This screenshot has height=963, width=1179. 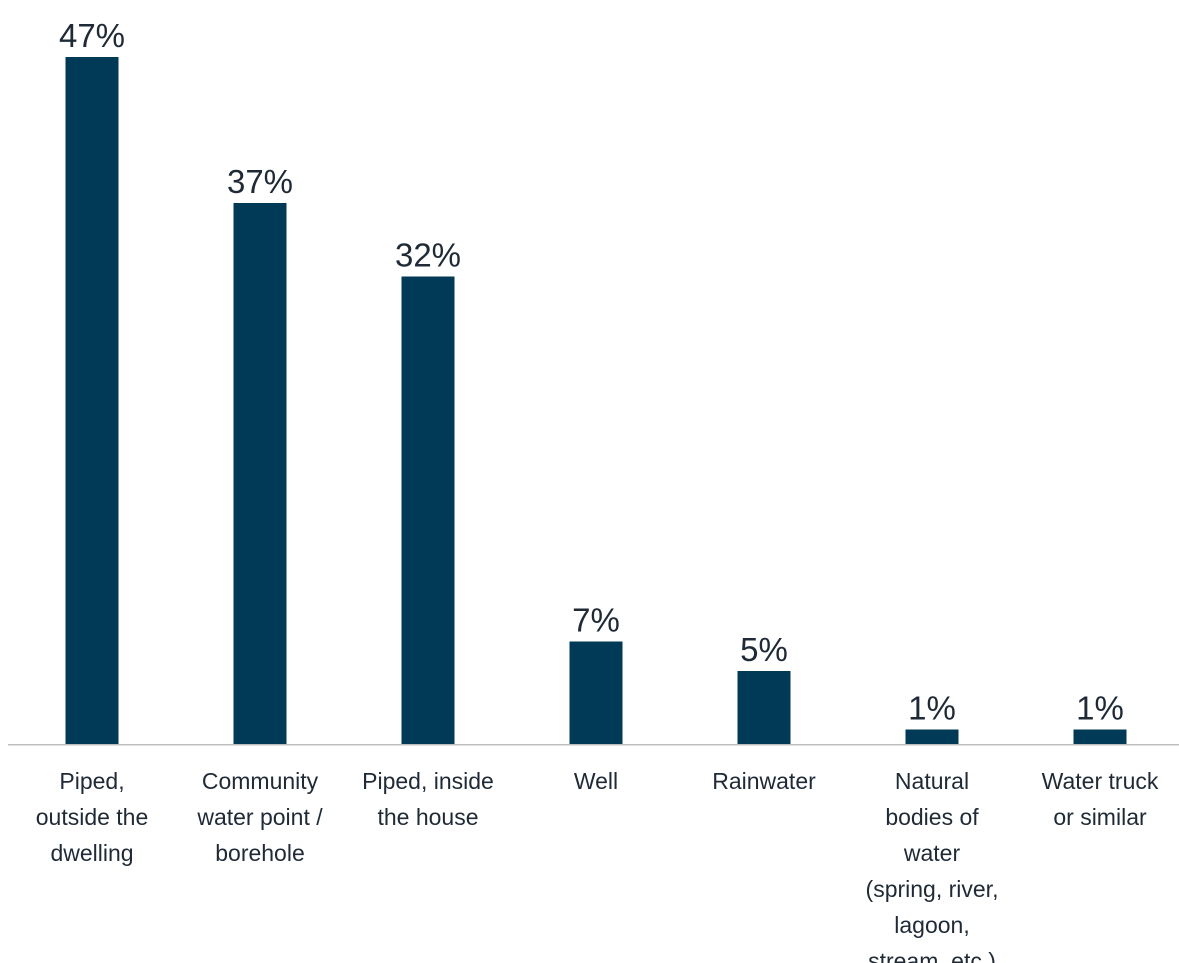 What do you see at coordinates (932, 889) in the screenshot?
I see `category-label-line: (spring, river,` at bounding box center [932, 889].